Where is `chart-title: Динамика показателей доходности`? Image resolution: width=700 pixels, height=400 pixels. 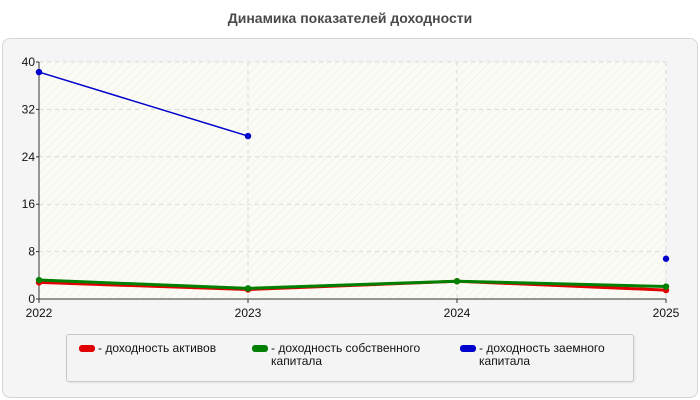 chart-title: Динамика показателей доходности is located at coordinates (350, 18).